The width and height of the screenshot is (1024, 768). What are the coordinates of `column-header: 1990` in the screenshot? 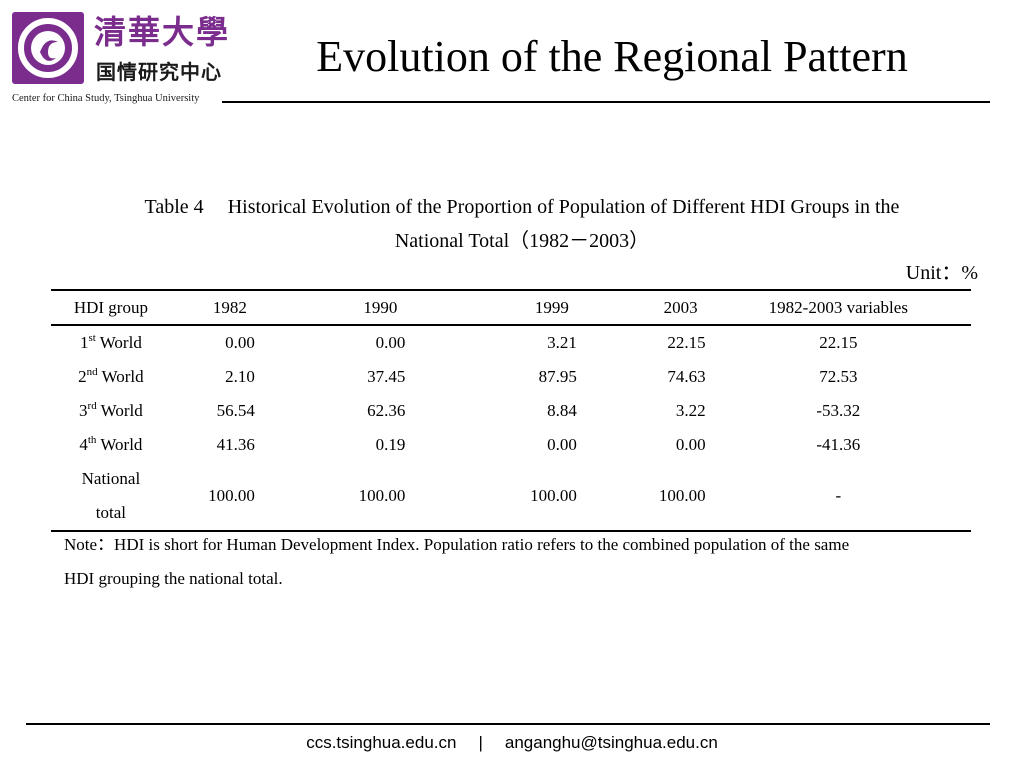 It's located at (380, 307).